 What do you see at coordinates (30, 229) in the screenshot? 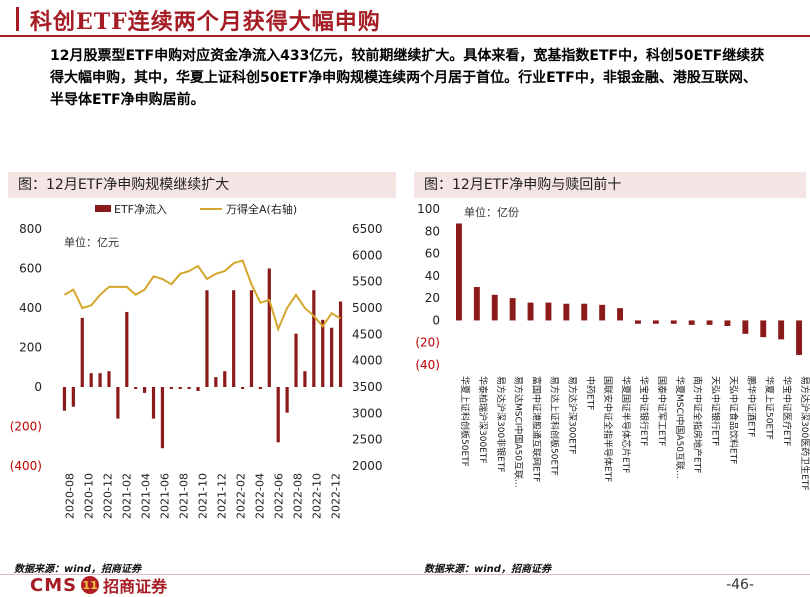
I see `left-y-tick-label: 800` at bounding box center [30, 229].